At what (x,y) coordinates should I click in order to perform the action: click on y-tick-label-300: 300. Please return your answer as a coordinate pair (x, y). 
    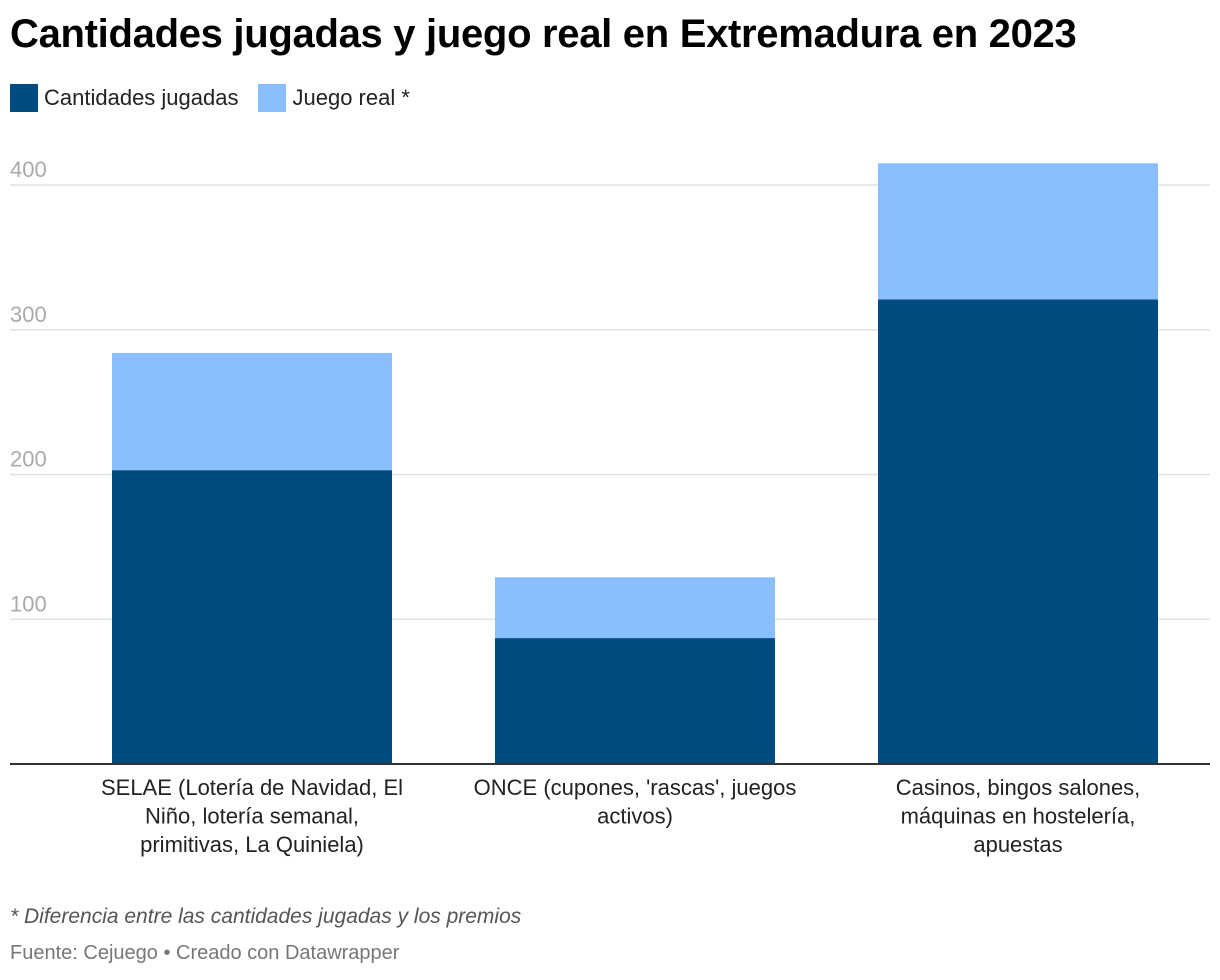
    Looking at the image, I should click on (28, 314).